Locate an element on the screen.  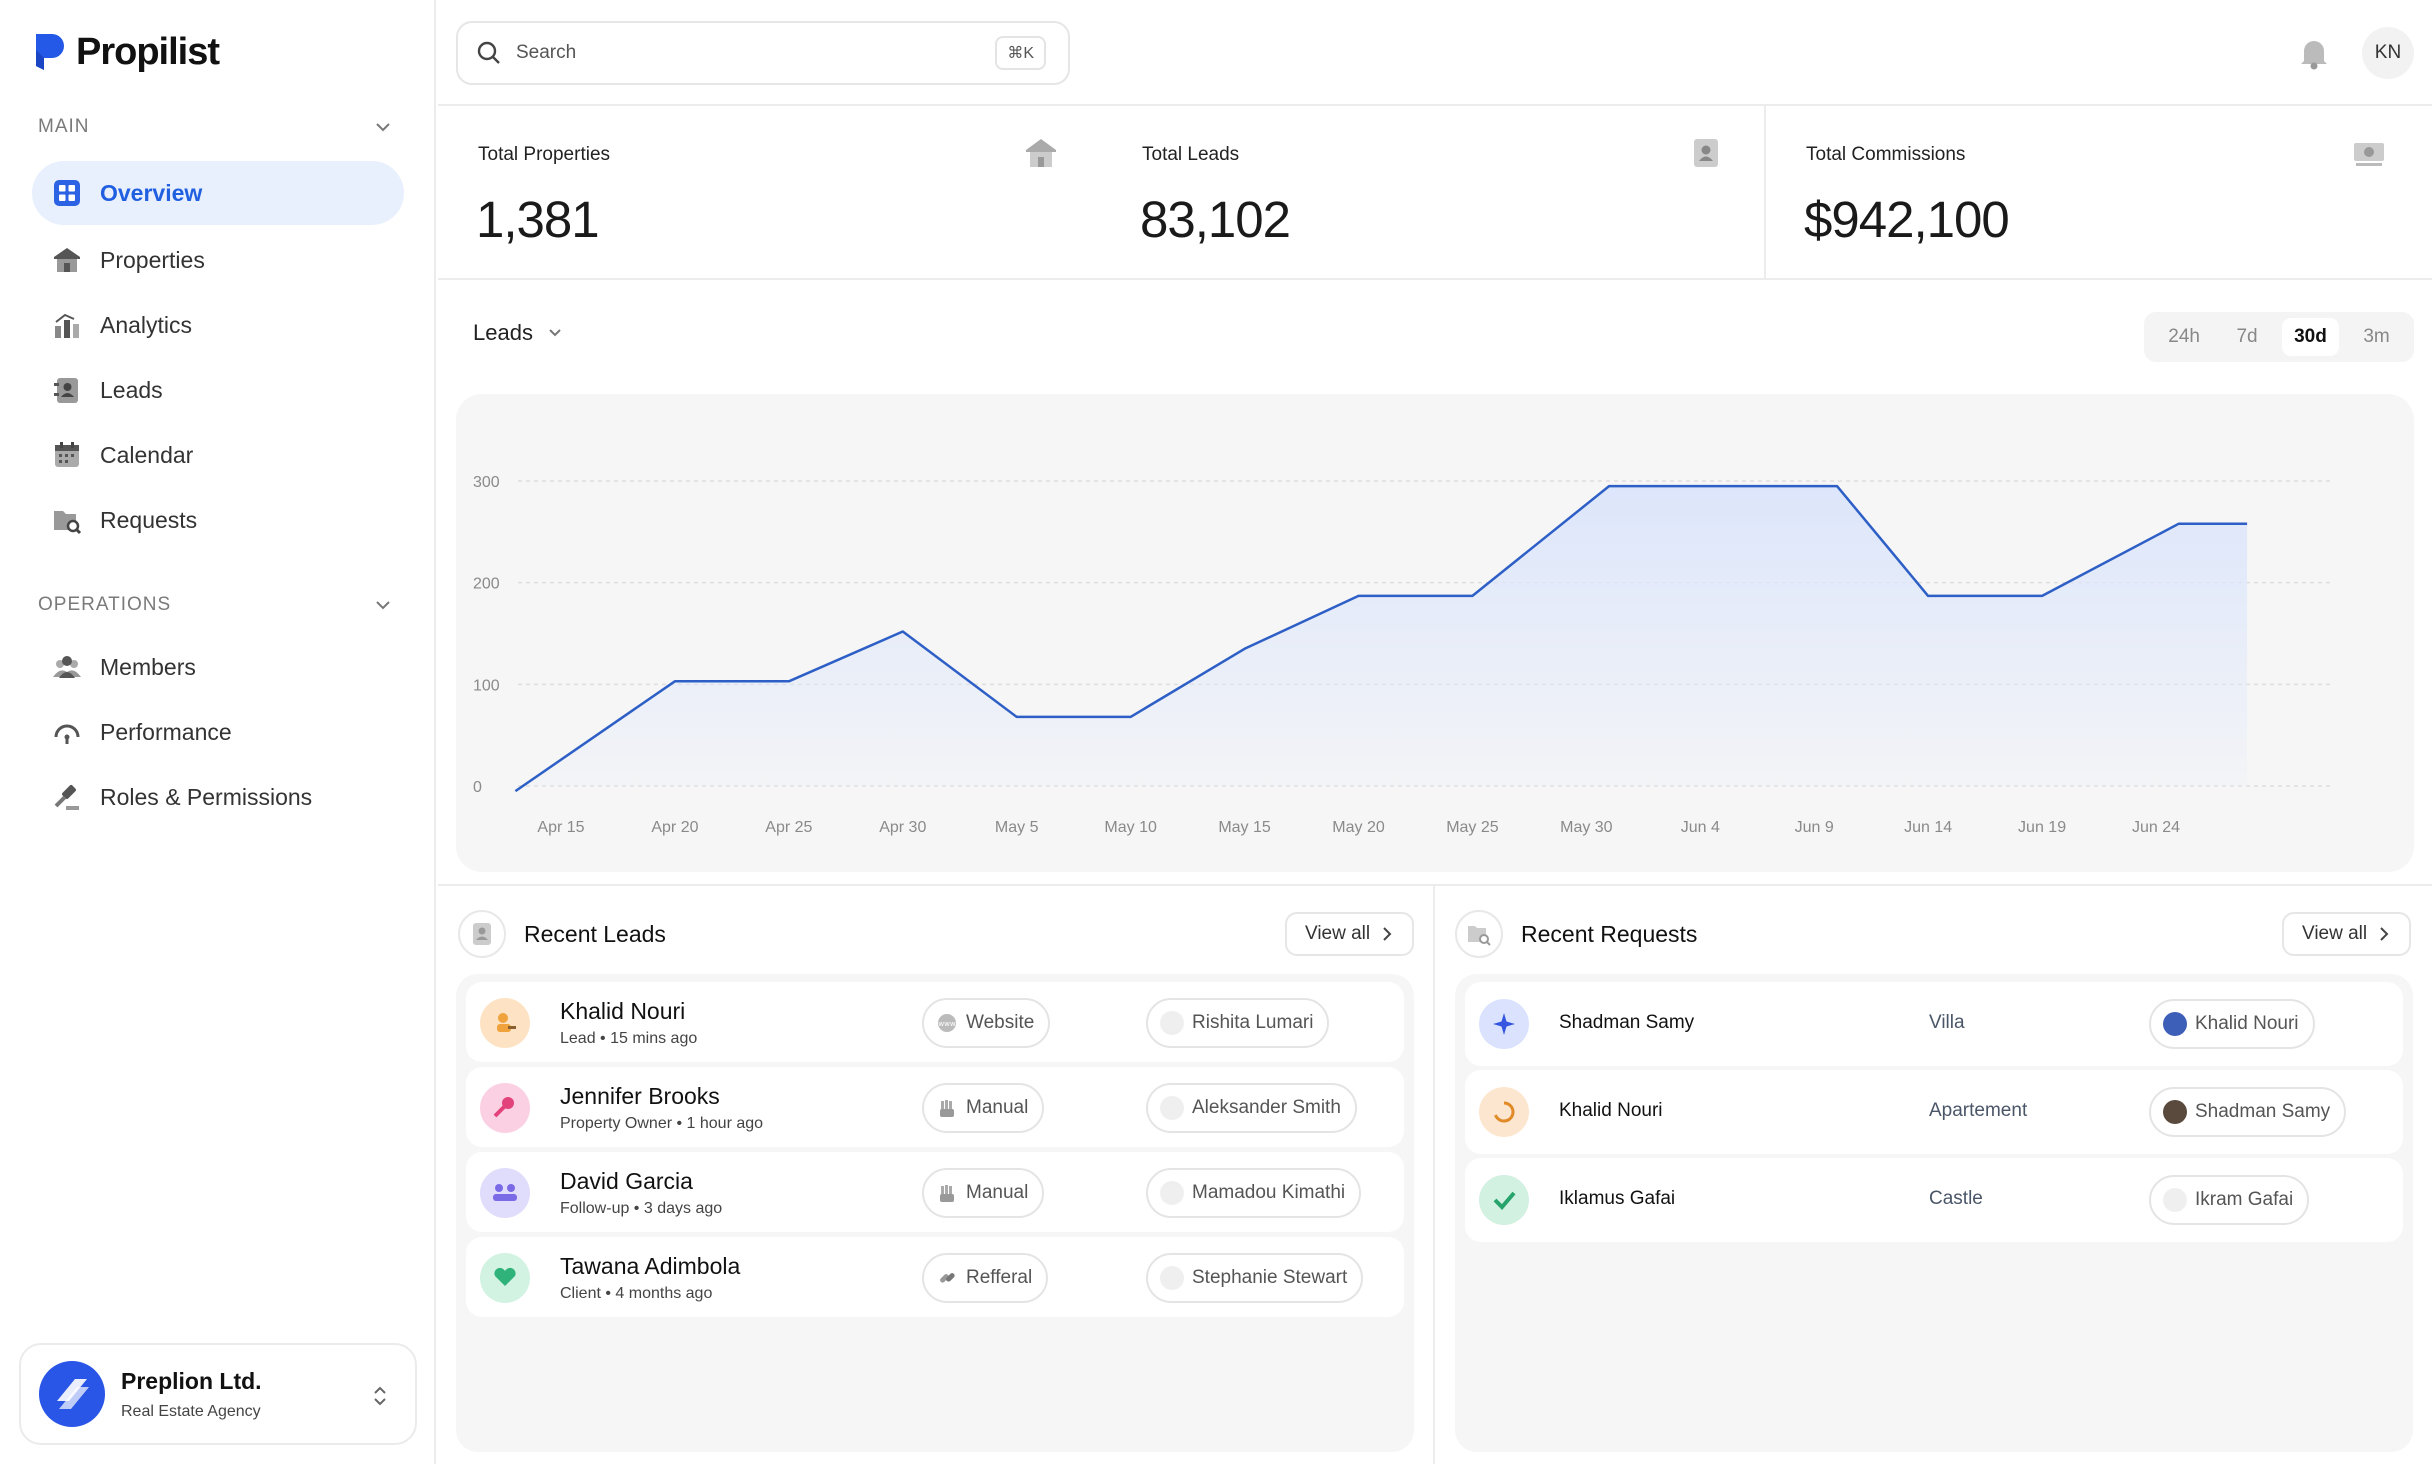
hand-icon is located at coordinates (947, 1193).